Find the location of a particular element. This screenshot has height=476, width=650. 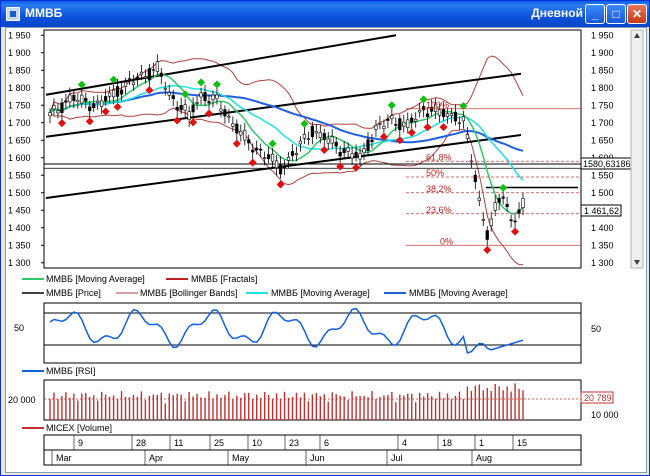

right-tick-label: 1 500 is located at coordinates (602, 193).